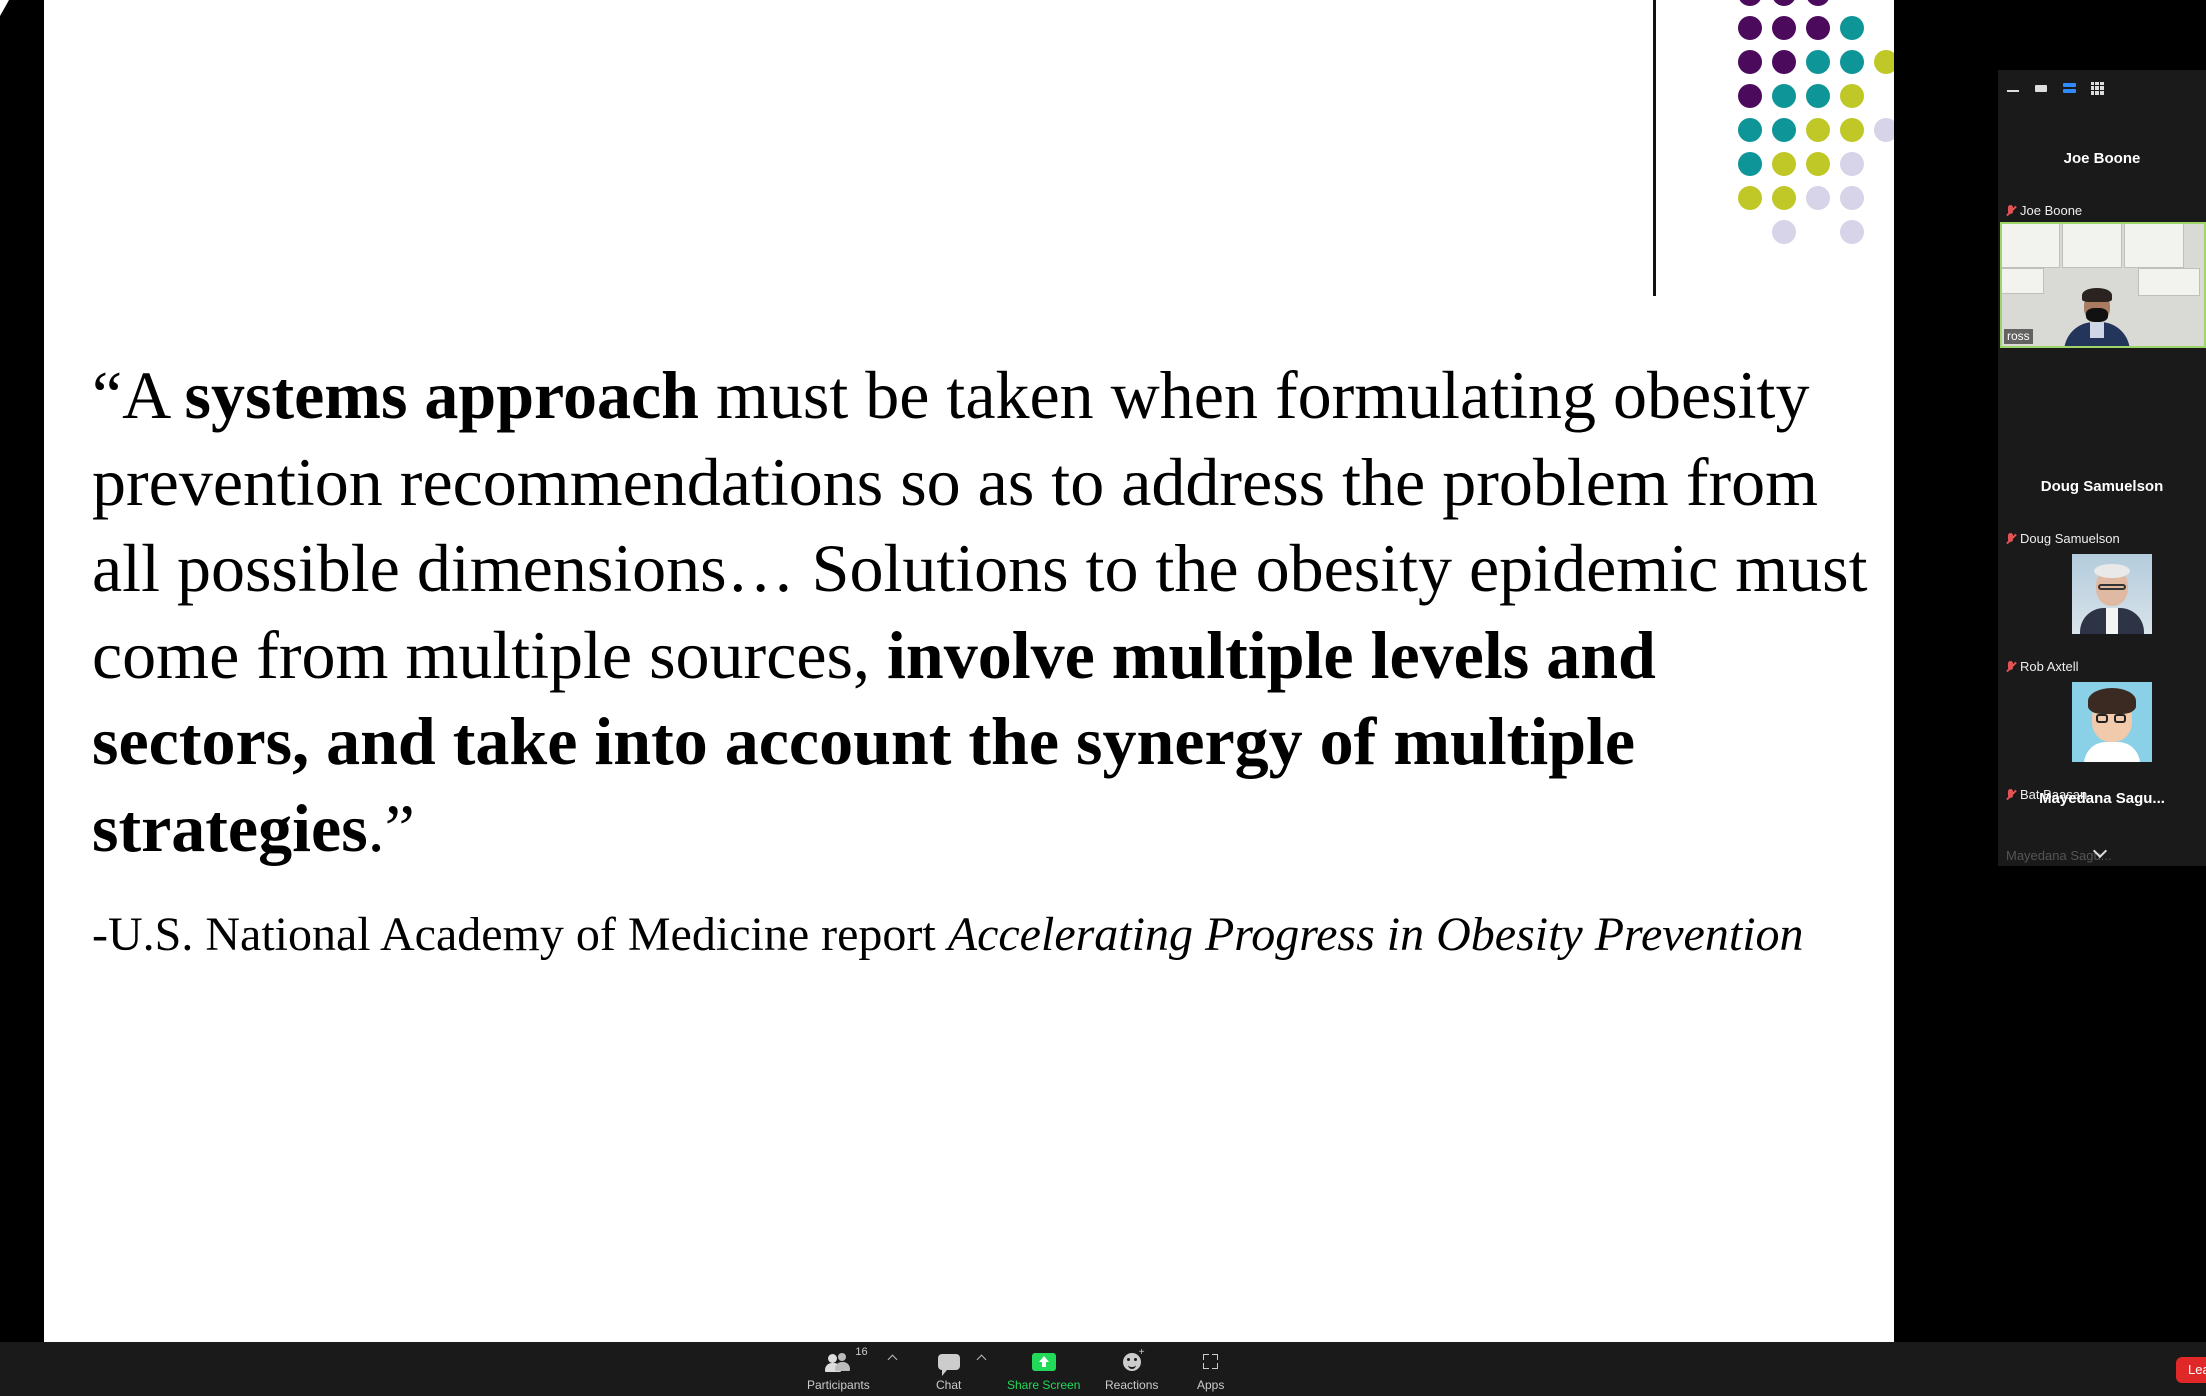 The width and height of the screenshot is (2206, 1396). Describe the element at coordinates (949, 1385) in the screenshot. I see `chat-label: Chat` at that location.